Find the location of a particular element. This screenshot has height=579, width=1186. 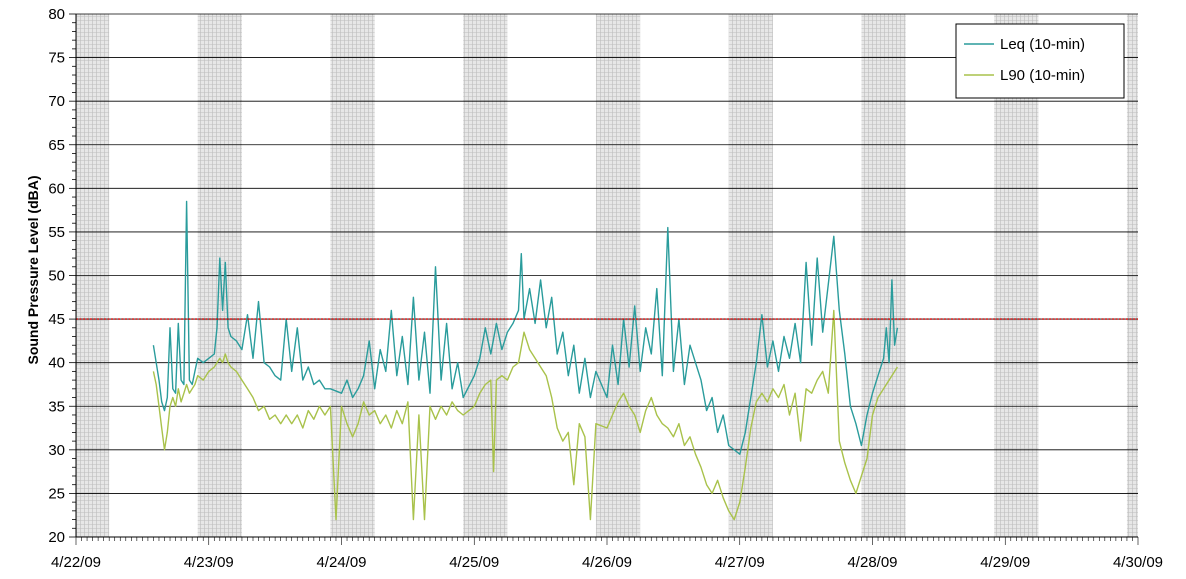

x-tick-label-8: 4/30/09 is located at coordinates (1138, 562).